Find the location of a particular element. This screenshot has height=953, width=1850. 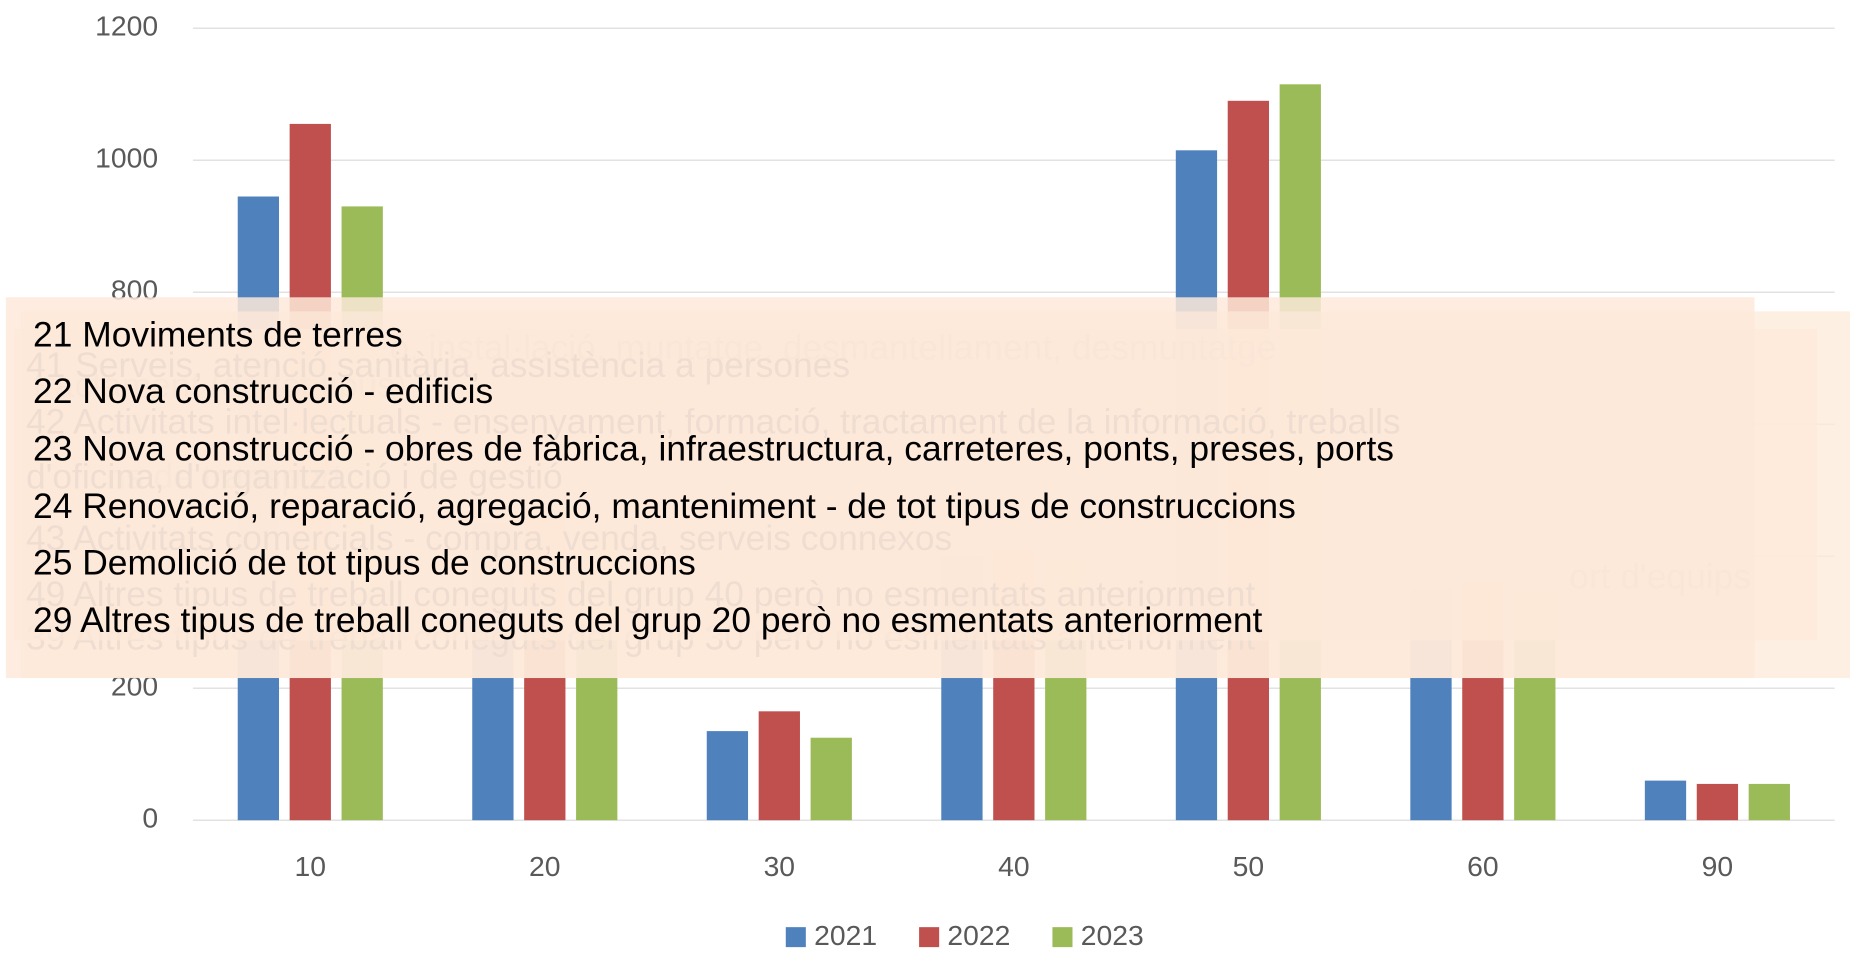

x-tick-label: 50 is located at coordinates (1249, 866).